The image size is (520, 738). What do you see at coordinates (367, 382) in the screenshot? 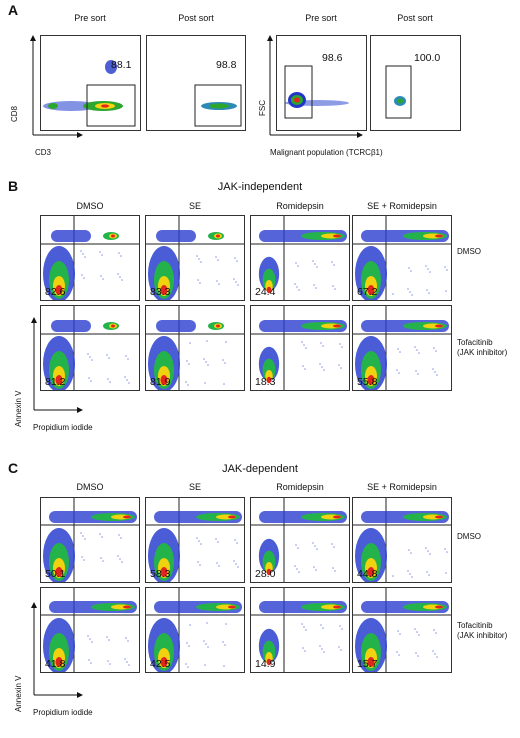
I see `quadrant-value: 55.8` at bounding box center [367, 382].